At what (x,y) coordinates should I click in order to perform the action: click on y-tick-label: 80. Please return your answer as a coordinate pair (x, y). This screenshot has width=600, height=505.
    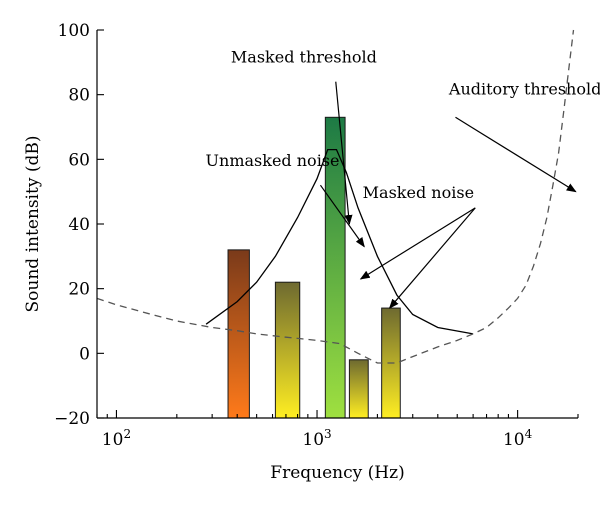
    Looking at the image, I should click on (79, 96).